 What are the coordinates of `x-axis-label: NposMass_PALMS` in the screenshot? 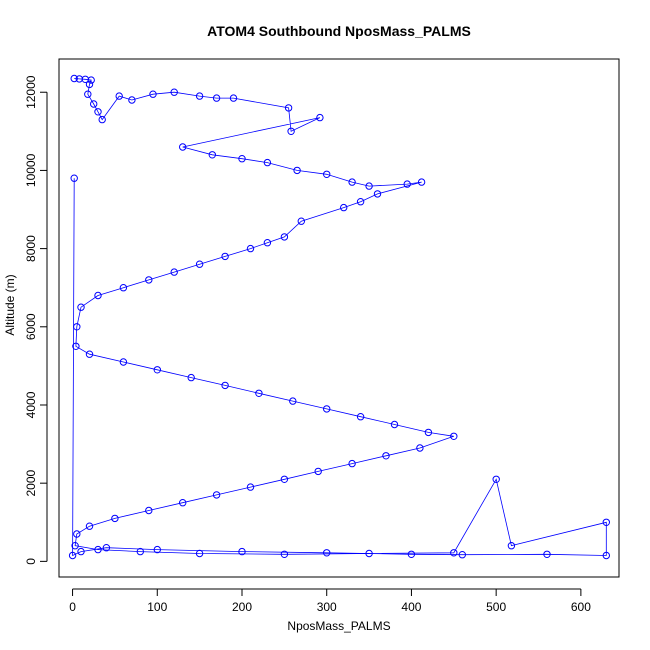 It's located at (338, 626).